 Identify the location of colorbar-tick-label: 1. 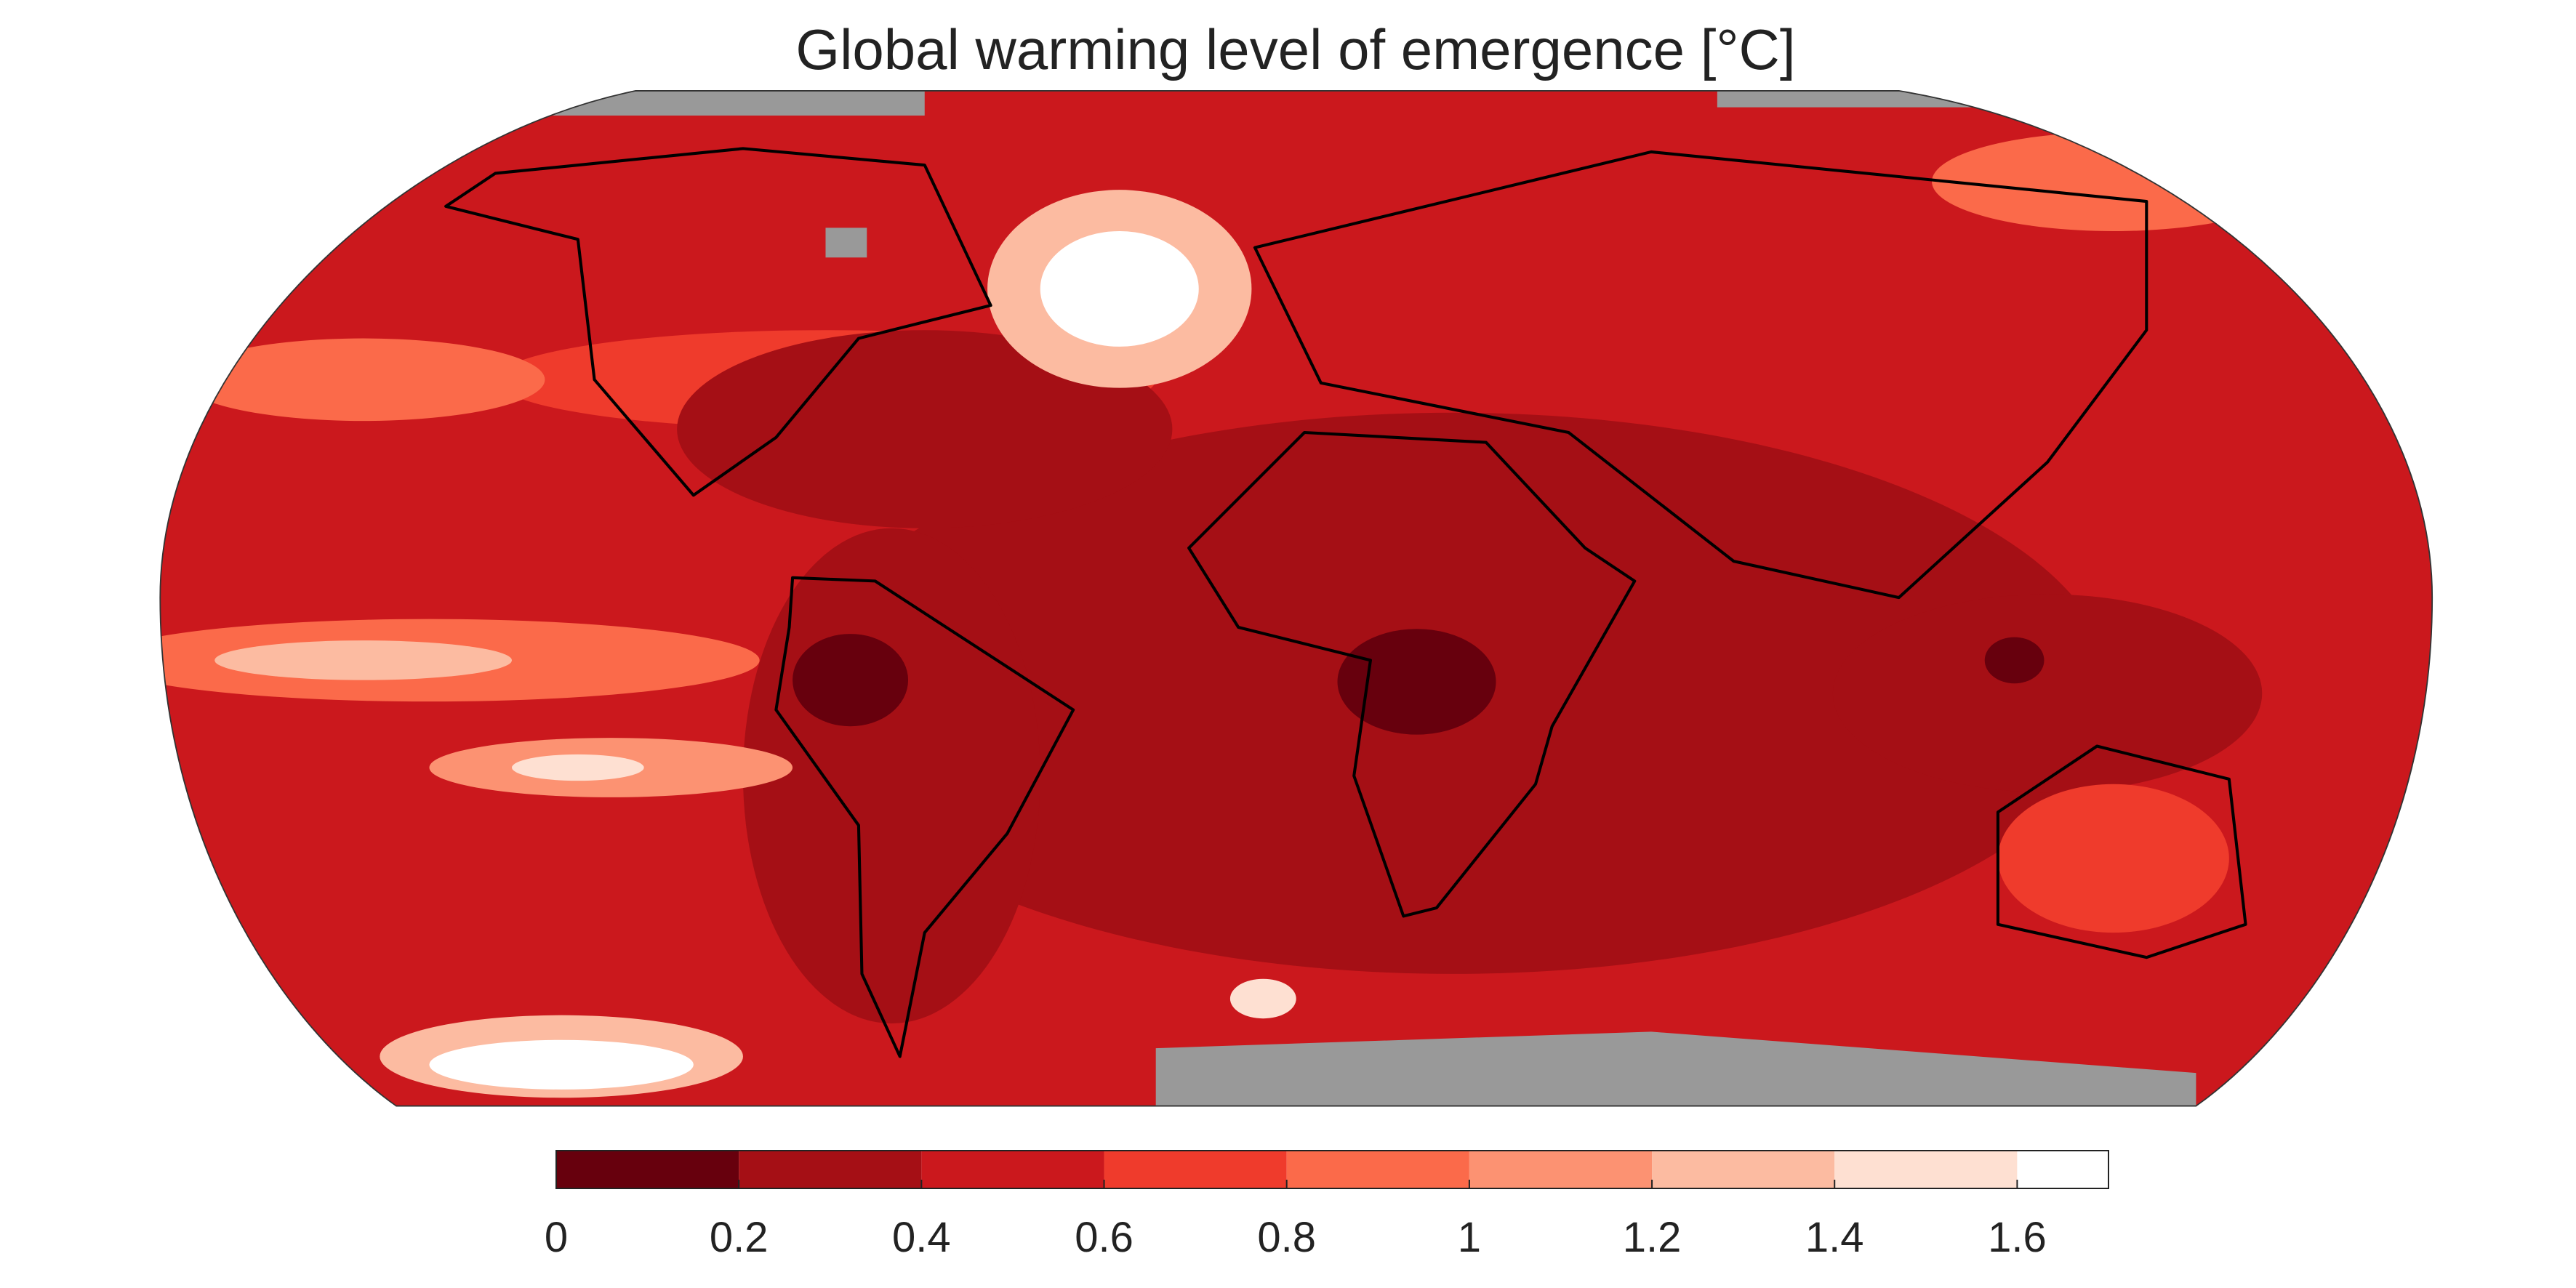
(1469, 1237).